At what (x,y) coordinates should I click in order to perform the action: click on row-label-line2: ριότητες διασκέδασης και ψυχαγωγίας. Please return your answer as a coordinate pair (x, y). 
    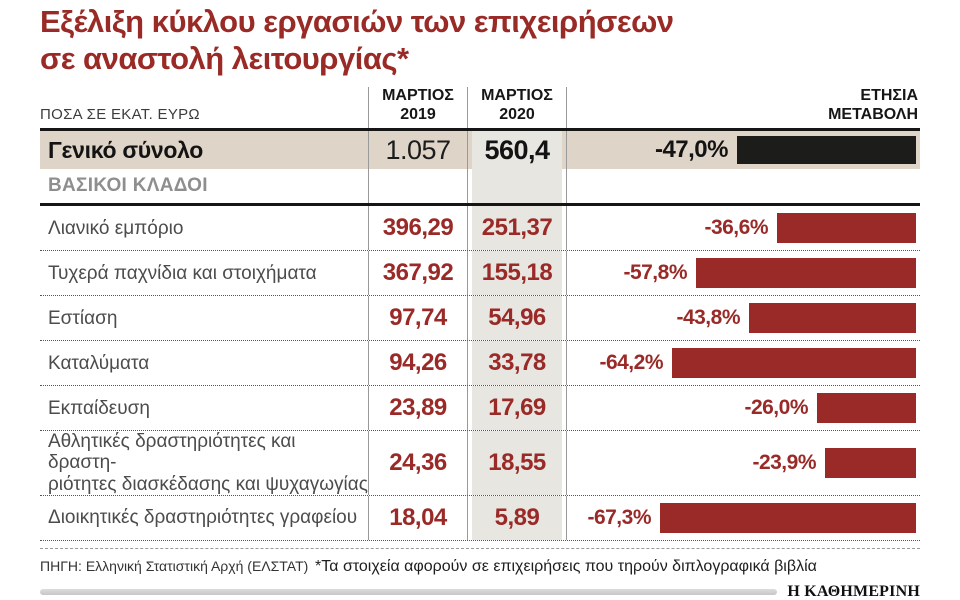
    Looking at the image, I should click on (208, 484).